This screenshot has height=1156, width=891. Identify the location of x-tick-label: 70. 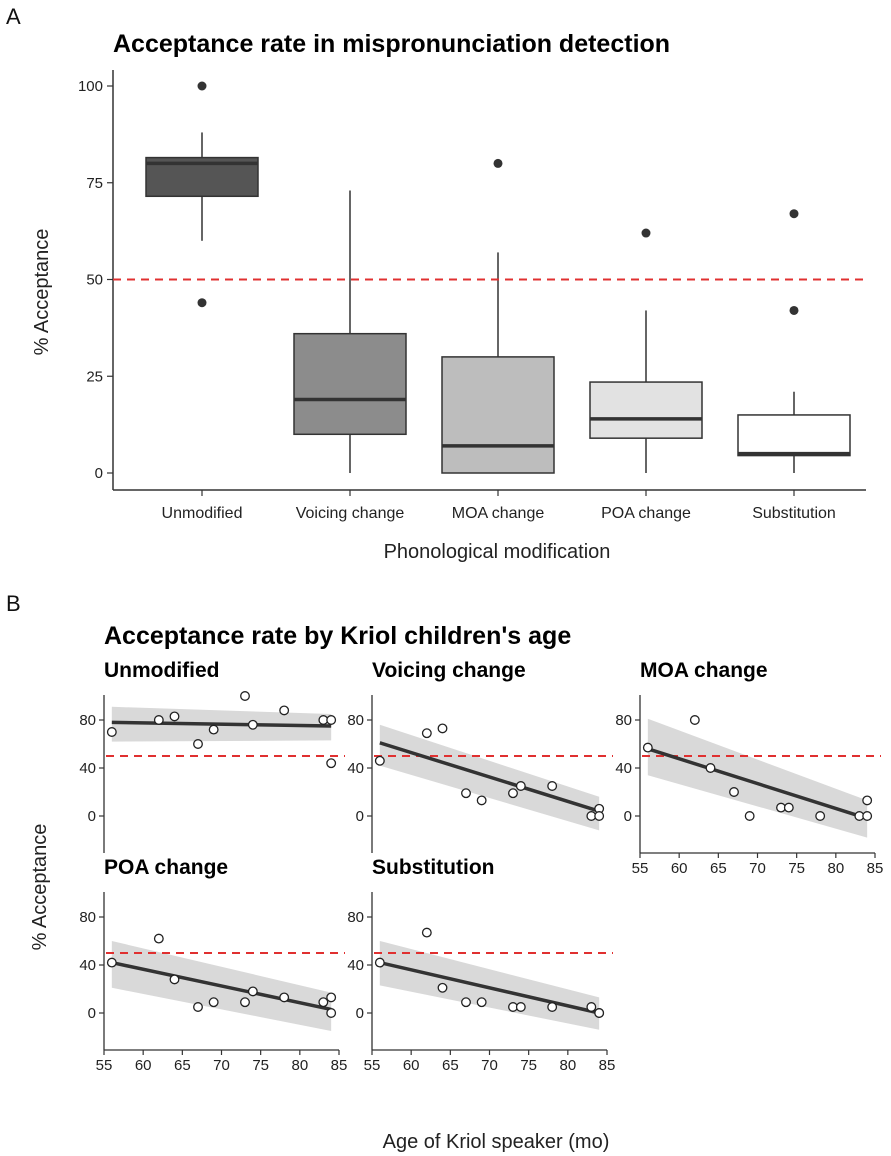
(757, 868).